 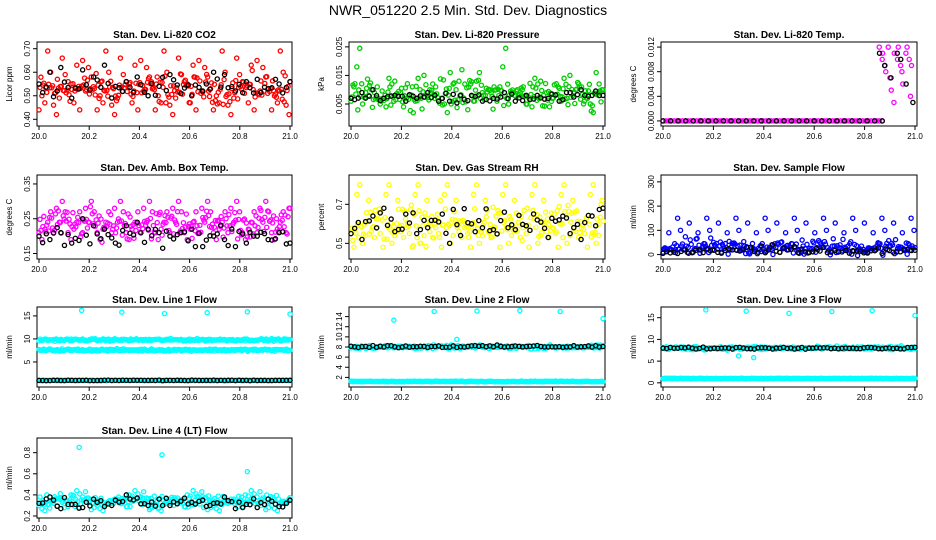 I want to click on x-tick-label: 20.2, so click(x=89, y=528).